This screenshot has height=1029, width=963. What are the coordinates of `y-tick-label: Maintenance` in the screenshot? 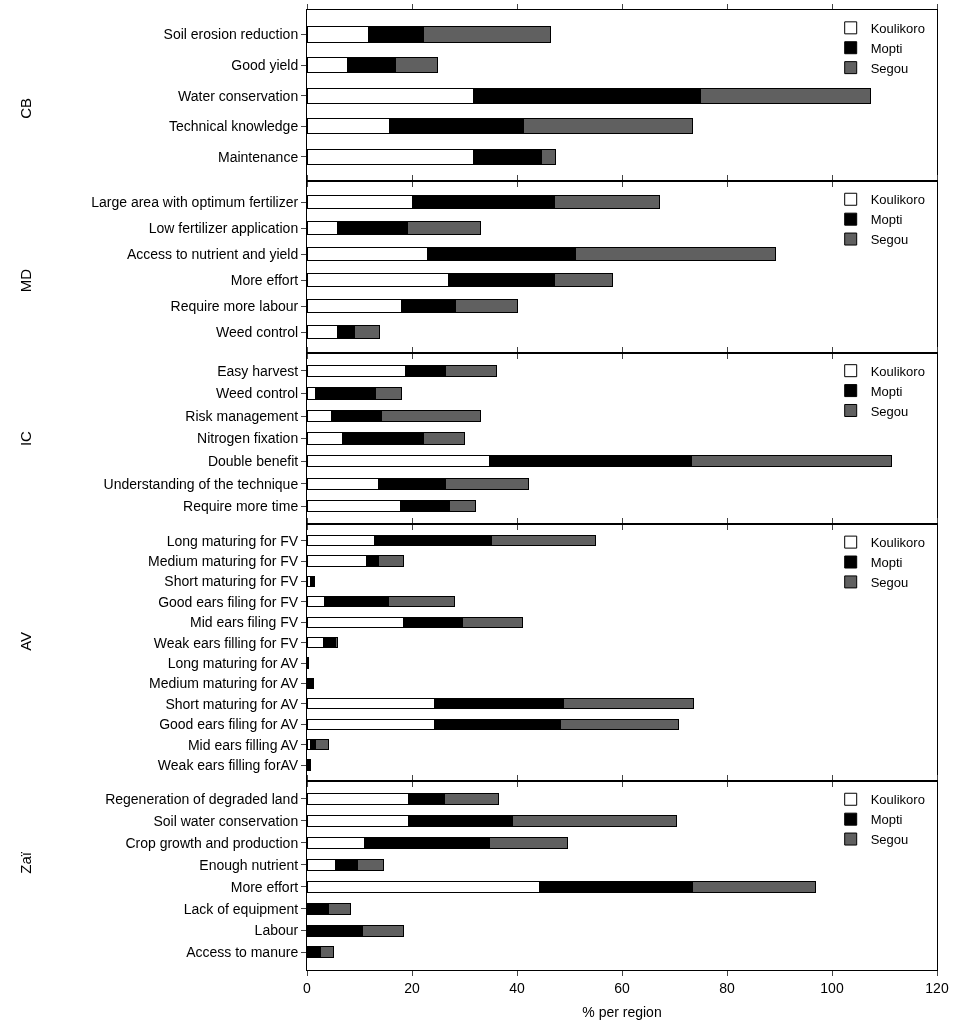 It's located at (258, 156).